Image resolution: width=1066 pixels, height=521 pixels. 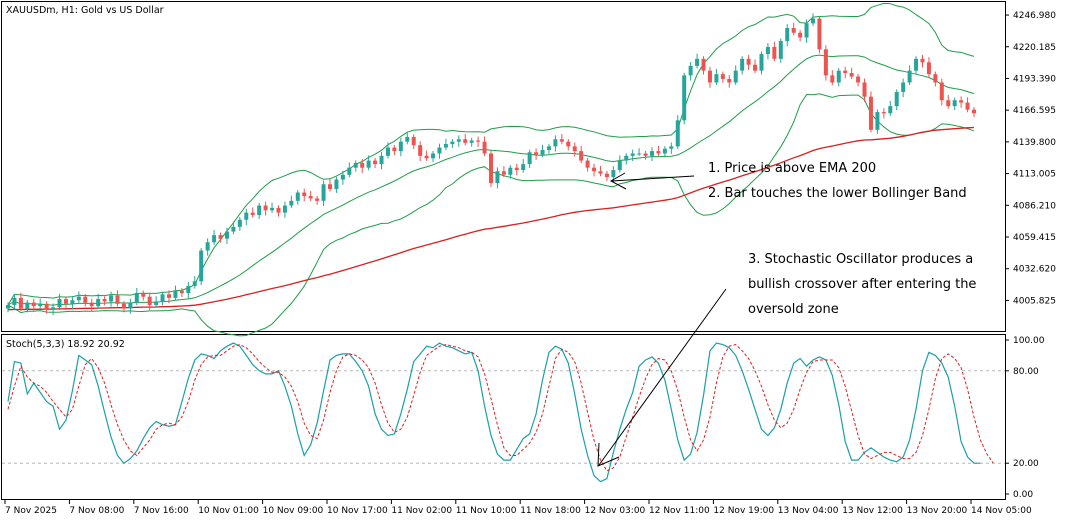 I want to click on time-tick-label: 11 Nov 02:00, so click(x=421, y=511).